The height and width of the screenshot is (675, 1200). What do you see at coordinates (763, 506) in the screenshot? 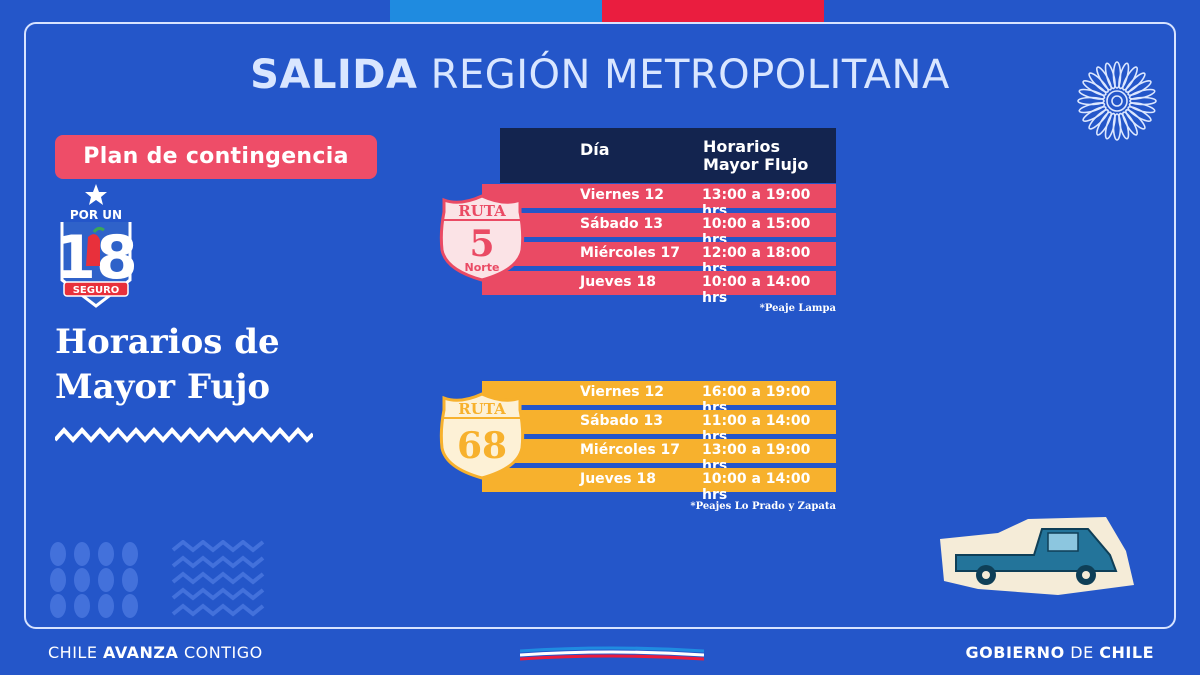
I see `route68-note: *Peajes Lo Prado y Zapata` at bounding box center [763, 506].